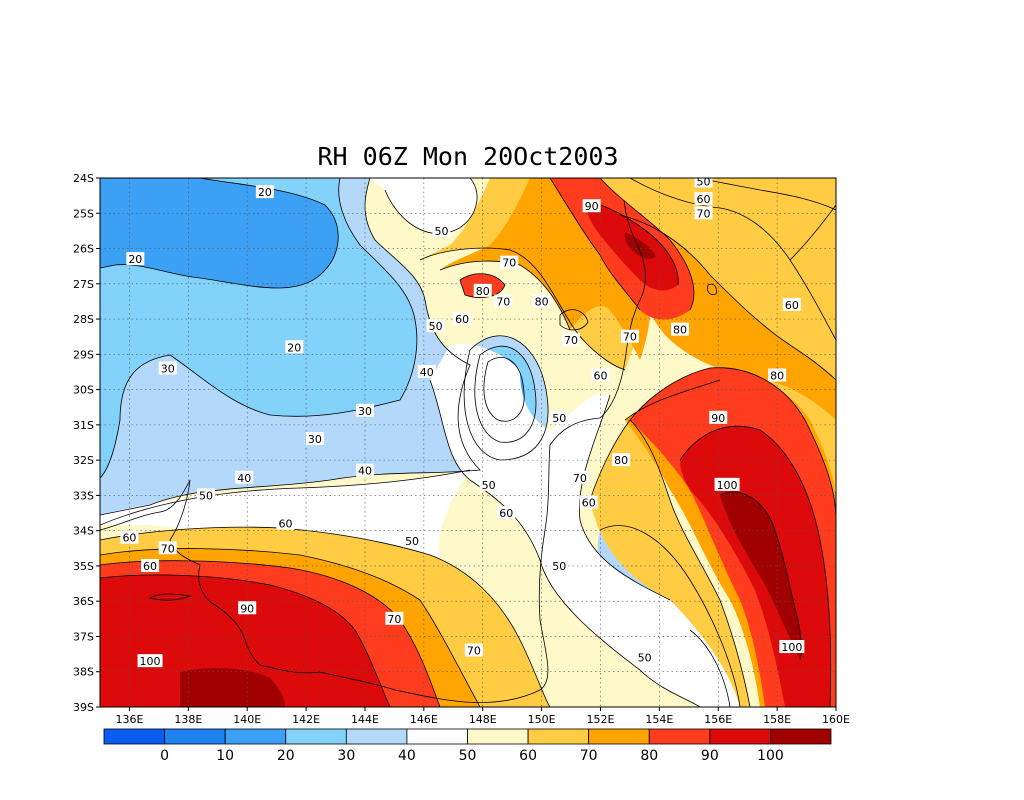  I want to click on lon-tick-label: 144E, so click(365, 719).